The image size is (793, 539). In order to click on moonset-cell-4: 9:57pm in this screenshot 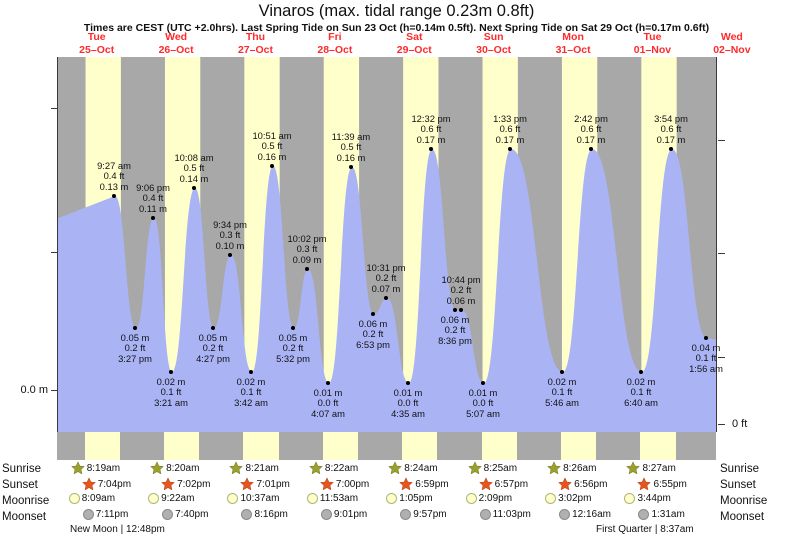, I will do `click(423, 514)`.